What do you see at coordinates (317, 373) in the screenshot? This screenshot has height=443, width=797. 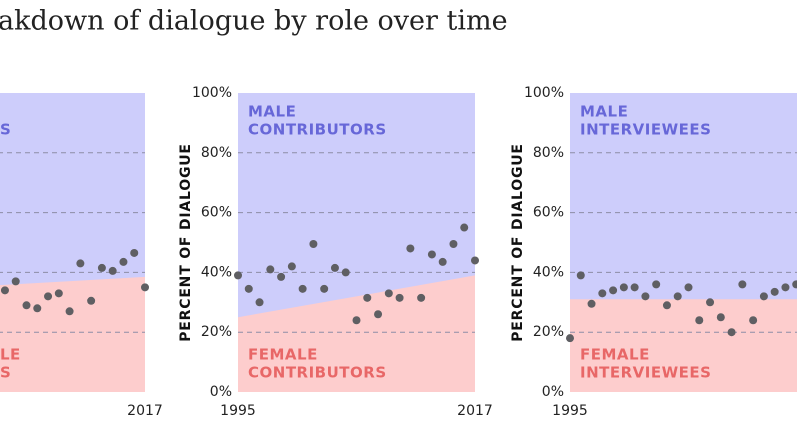 I see `female-label: CONTRIBUTORS` at bounding box center [317, 373].